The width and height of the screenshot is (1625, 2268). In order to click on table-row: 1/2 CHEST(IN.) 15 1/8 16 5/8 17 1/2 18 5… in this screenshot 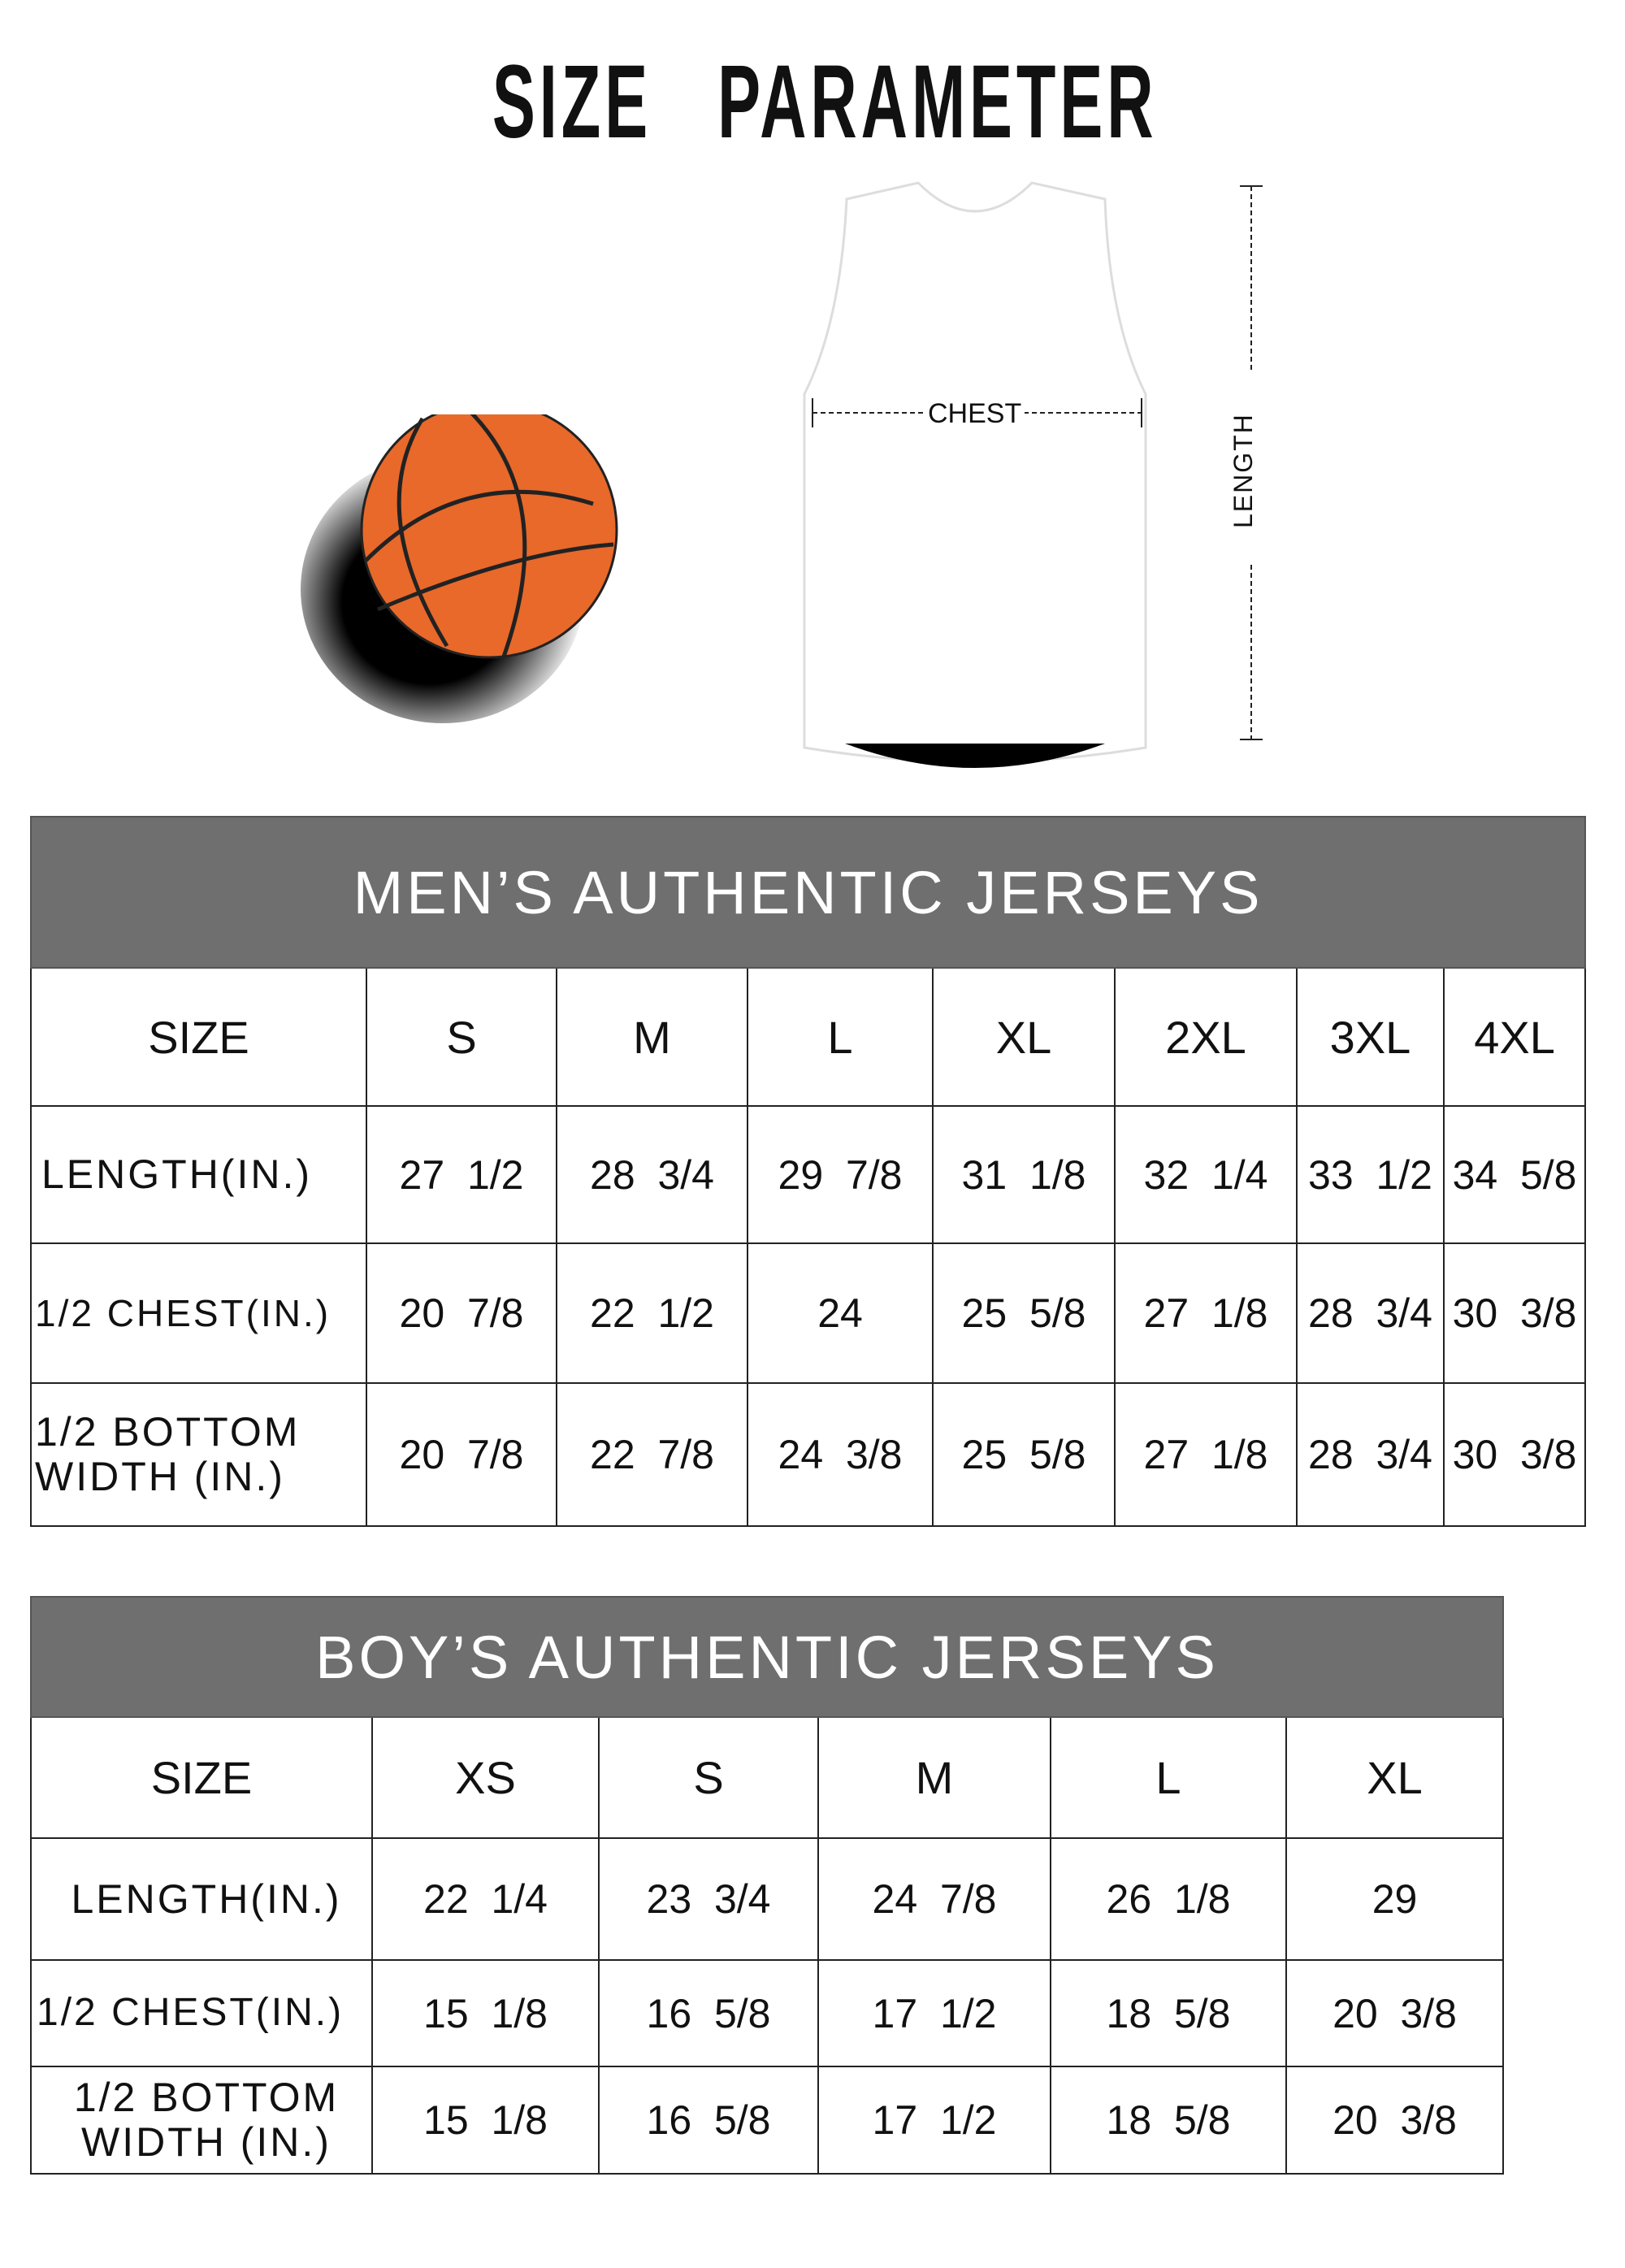, I will do `click(767, 2013)`.